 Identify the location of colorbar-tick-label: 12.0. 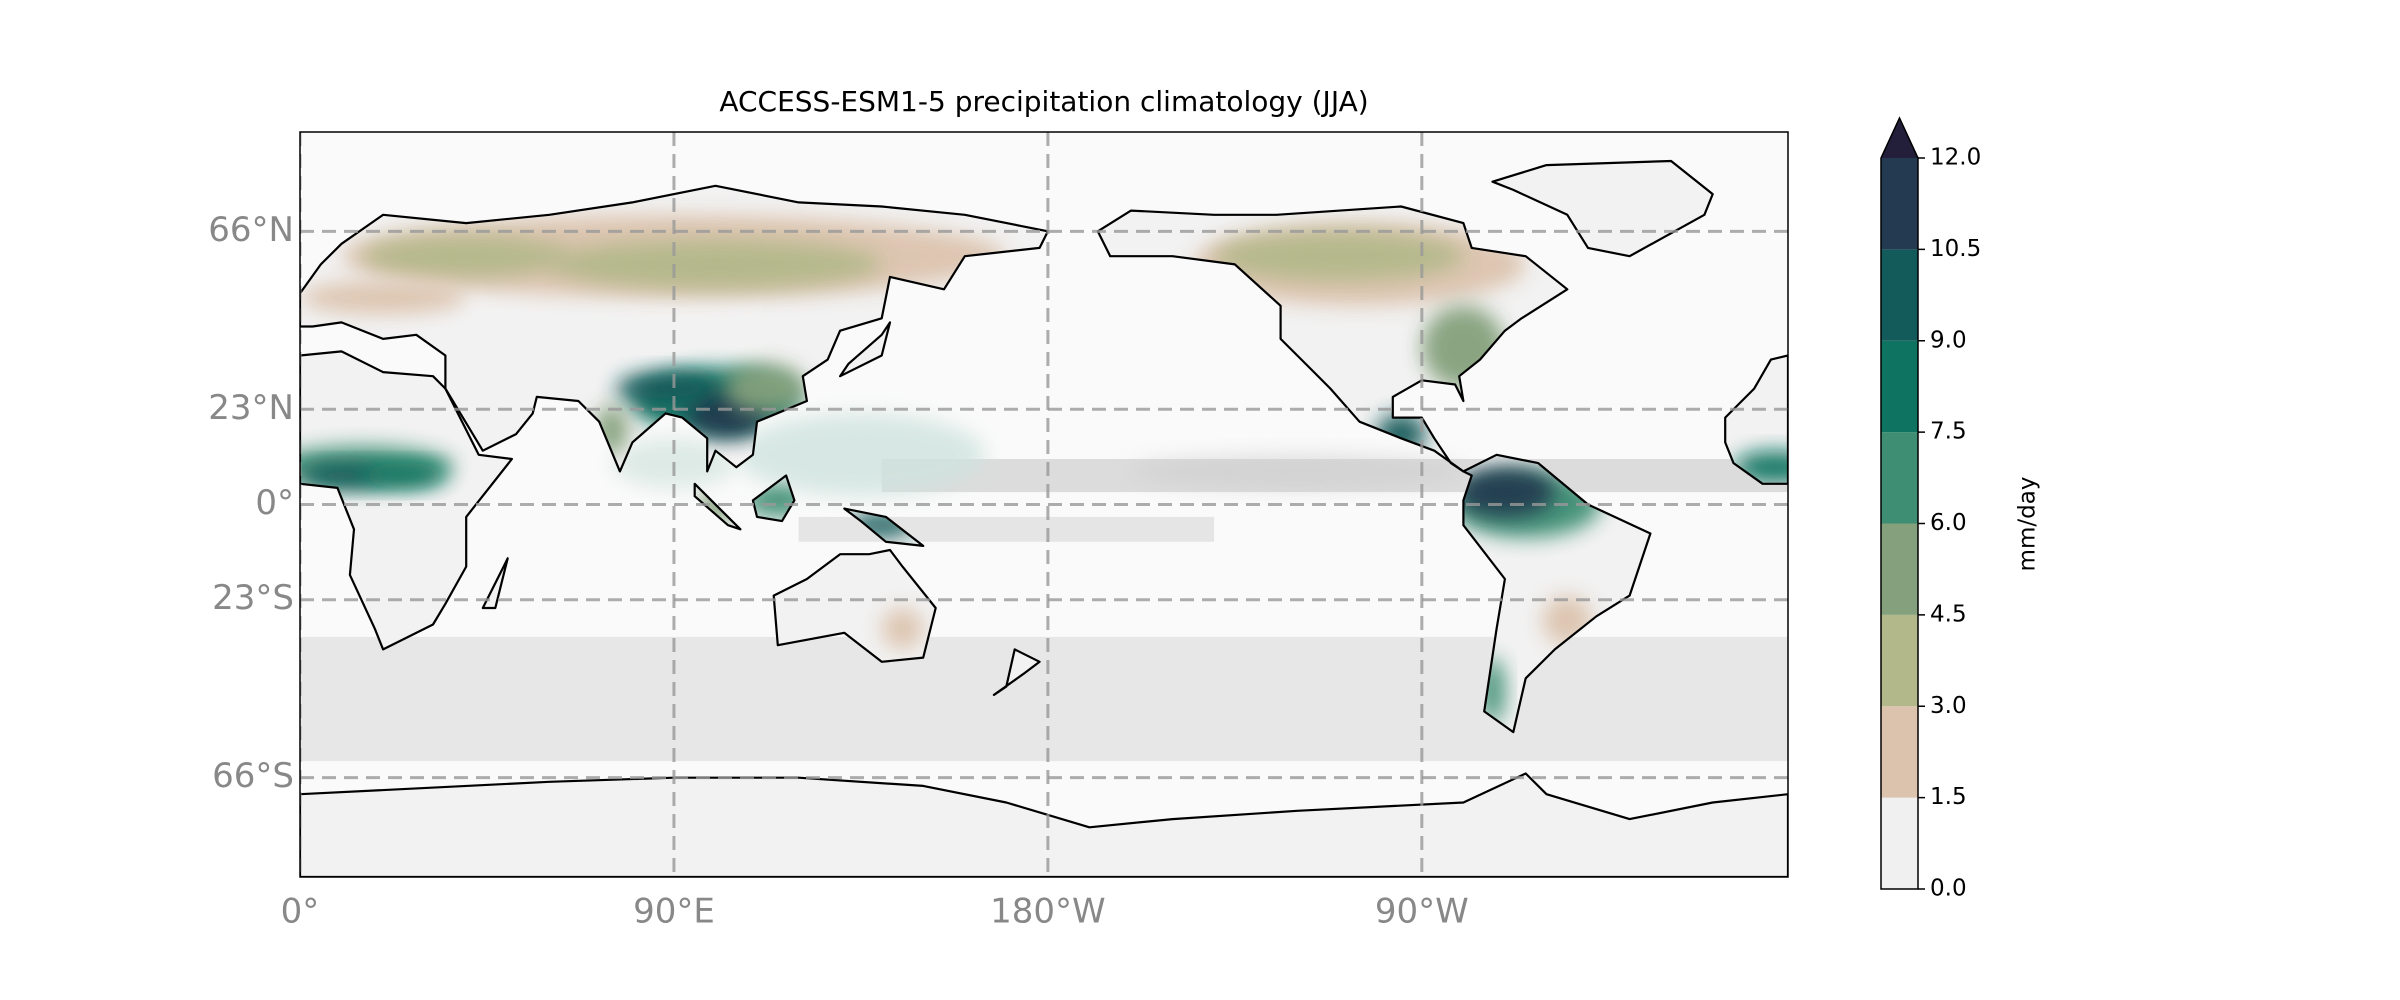
(1955, 158).